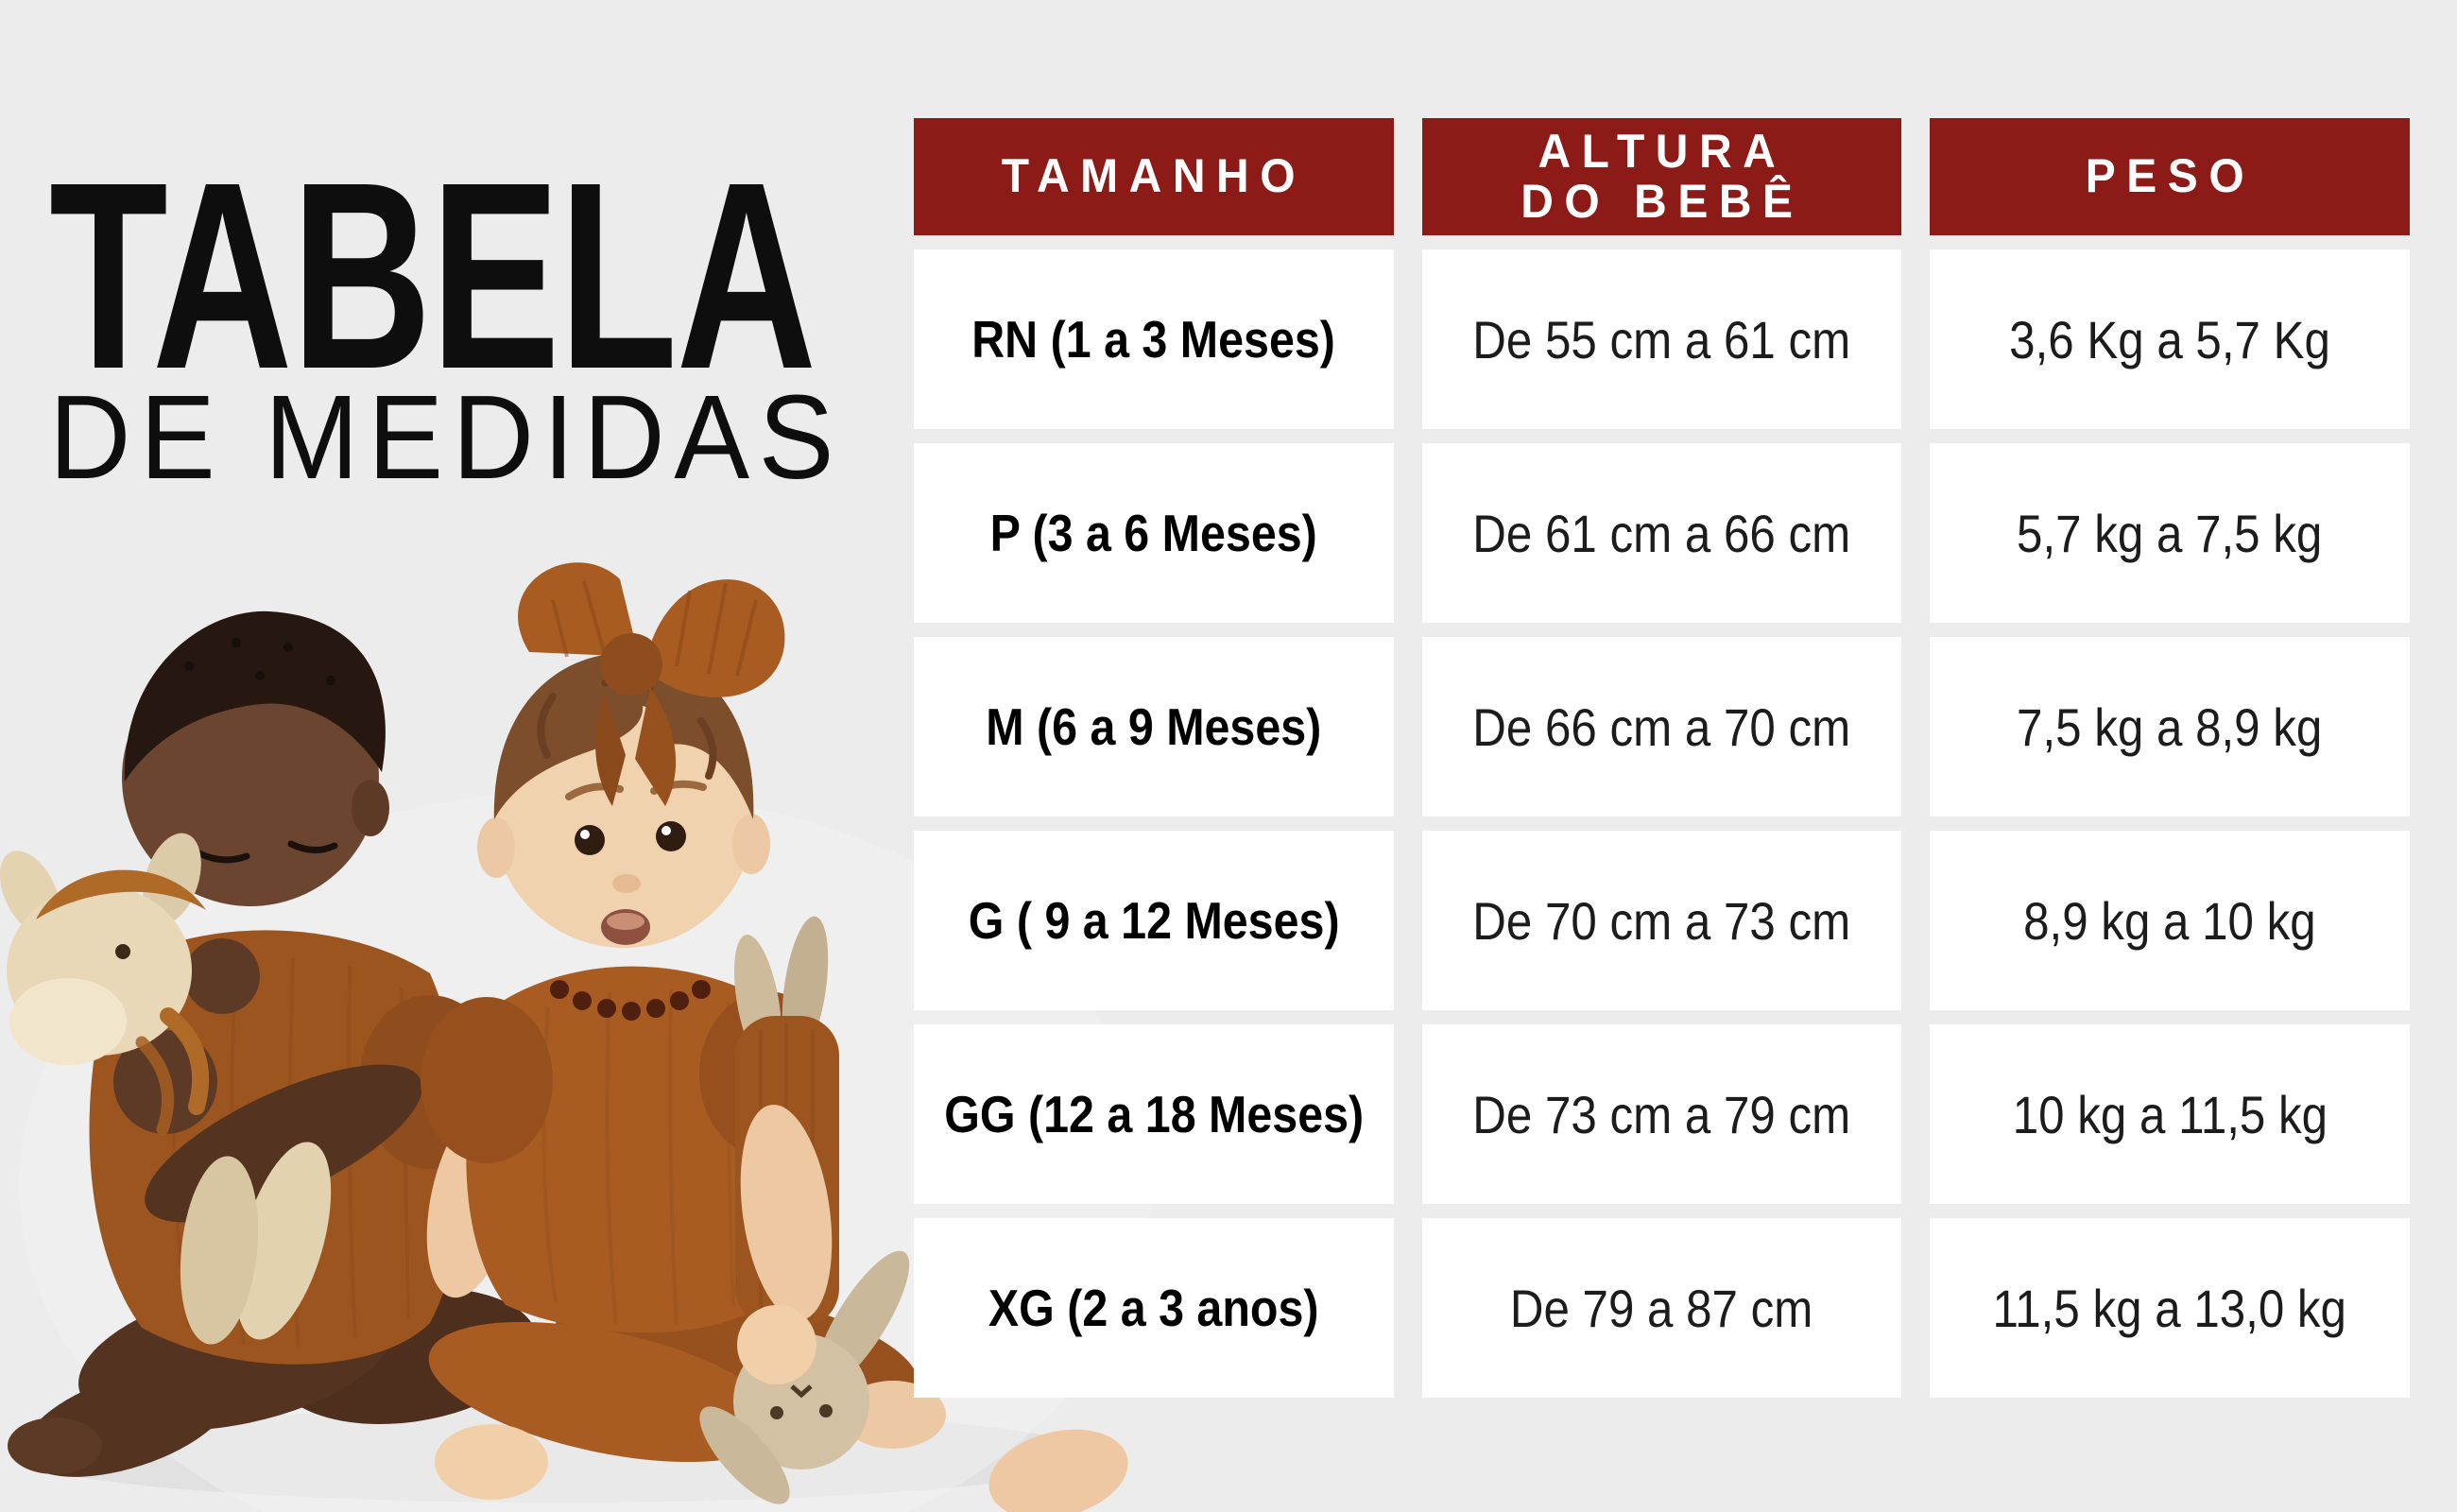  Describe the element at coordinates (1662, 151) in the screenshot. I see `column-header-label-line1: ALTURA` at that location.